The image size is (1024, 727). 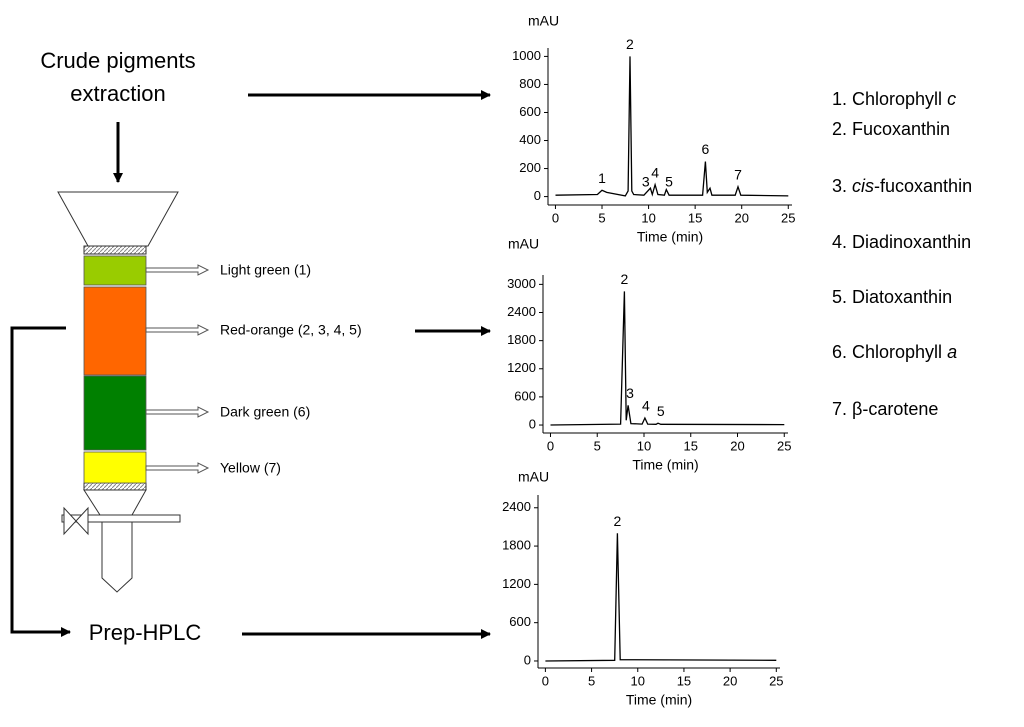 I want to click on legend-text: 6. Chlorophyll, so click(x=889, y=352).